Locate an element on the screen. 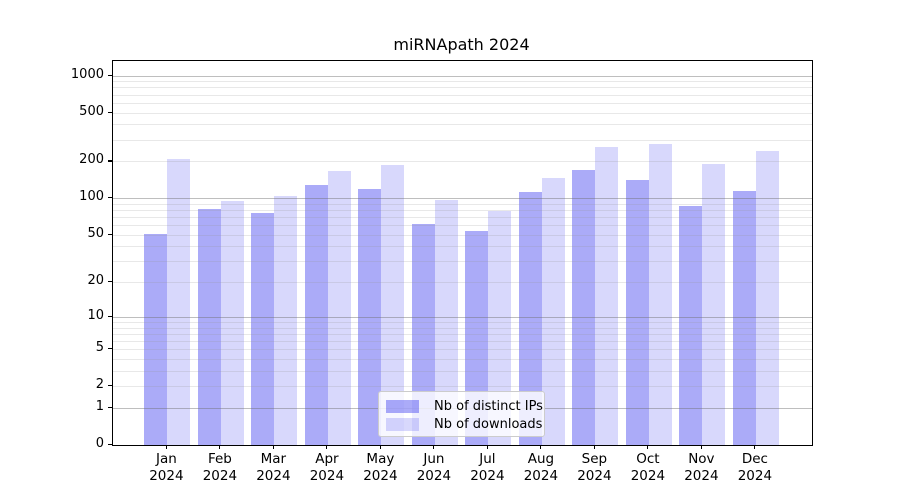  x-tick-mark-jul is located at coordinates (487, 447).